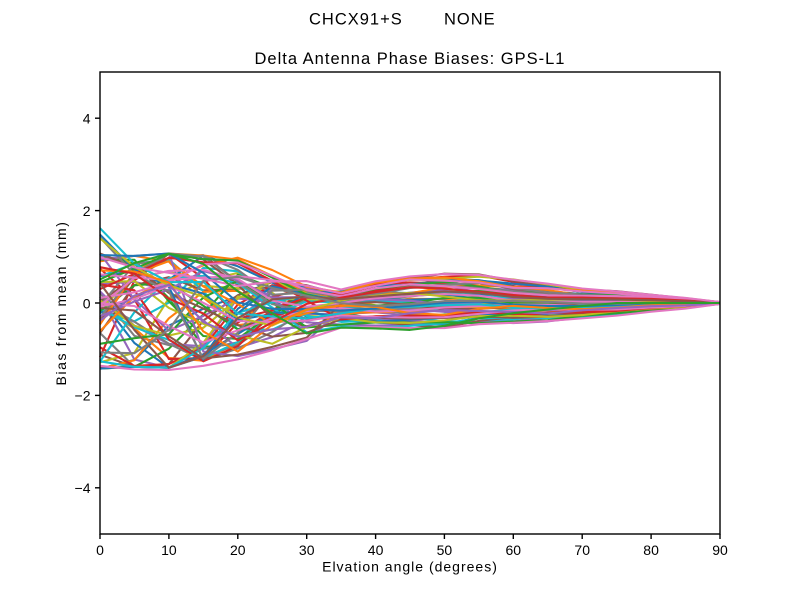 The image size is (800, 600). Describe the element at coordinates (87, 119) in the screenshot. I see `svg-text: 4` at that location.